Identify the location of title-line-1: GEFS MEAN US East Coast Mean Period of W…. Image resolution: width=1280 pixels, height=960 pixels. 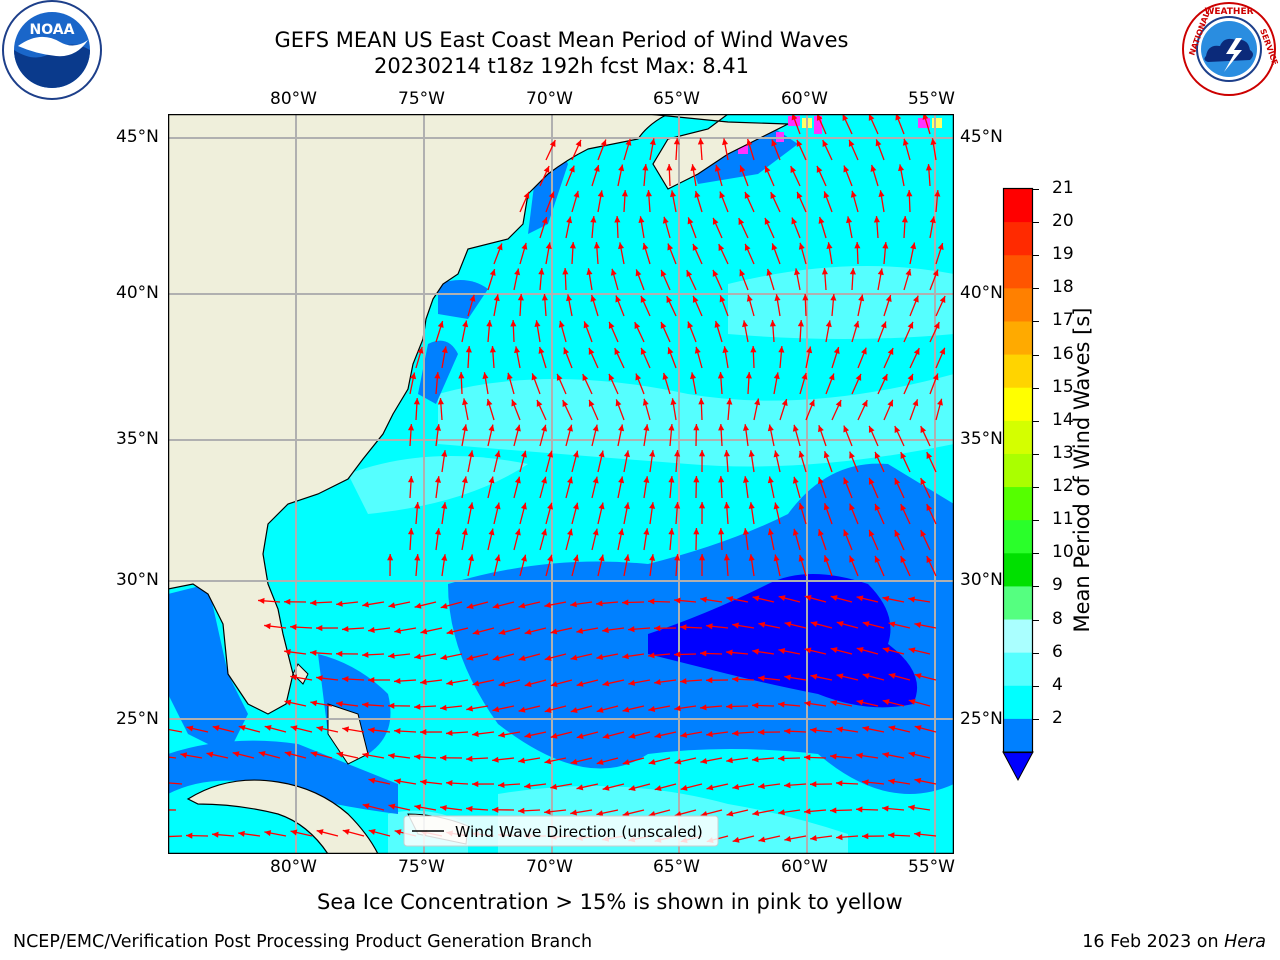
(561, 40).